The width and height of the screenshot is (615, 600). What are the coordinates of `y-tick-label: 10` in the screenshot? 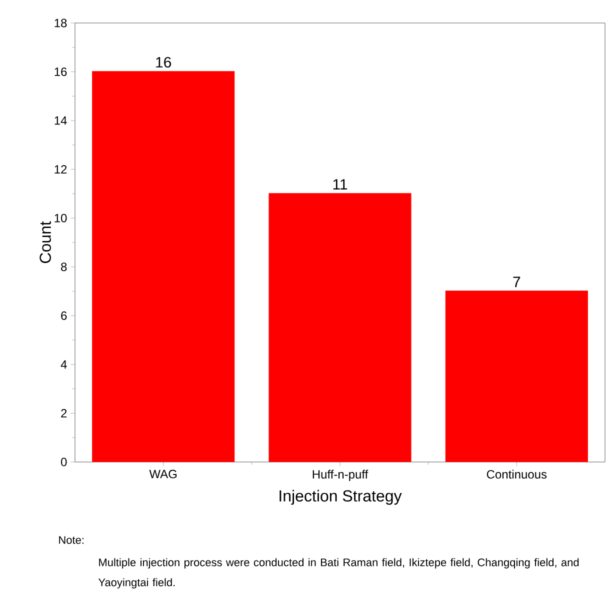 It's located at (60, 218).